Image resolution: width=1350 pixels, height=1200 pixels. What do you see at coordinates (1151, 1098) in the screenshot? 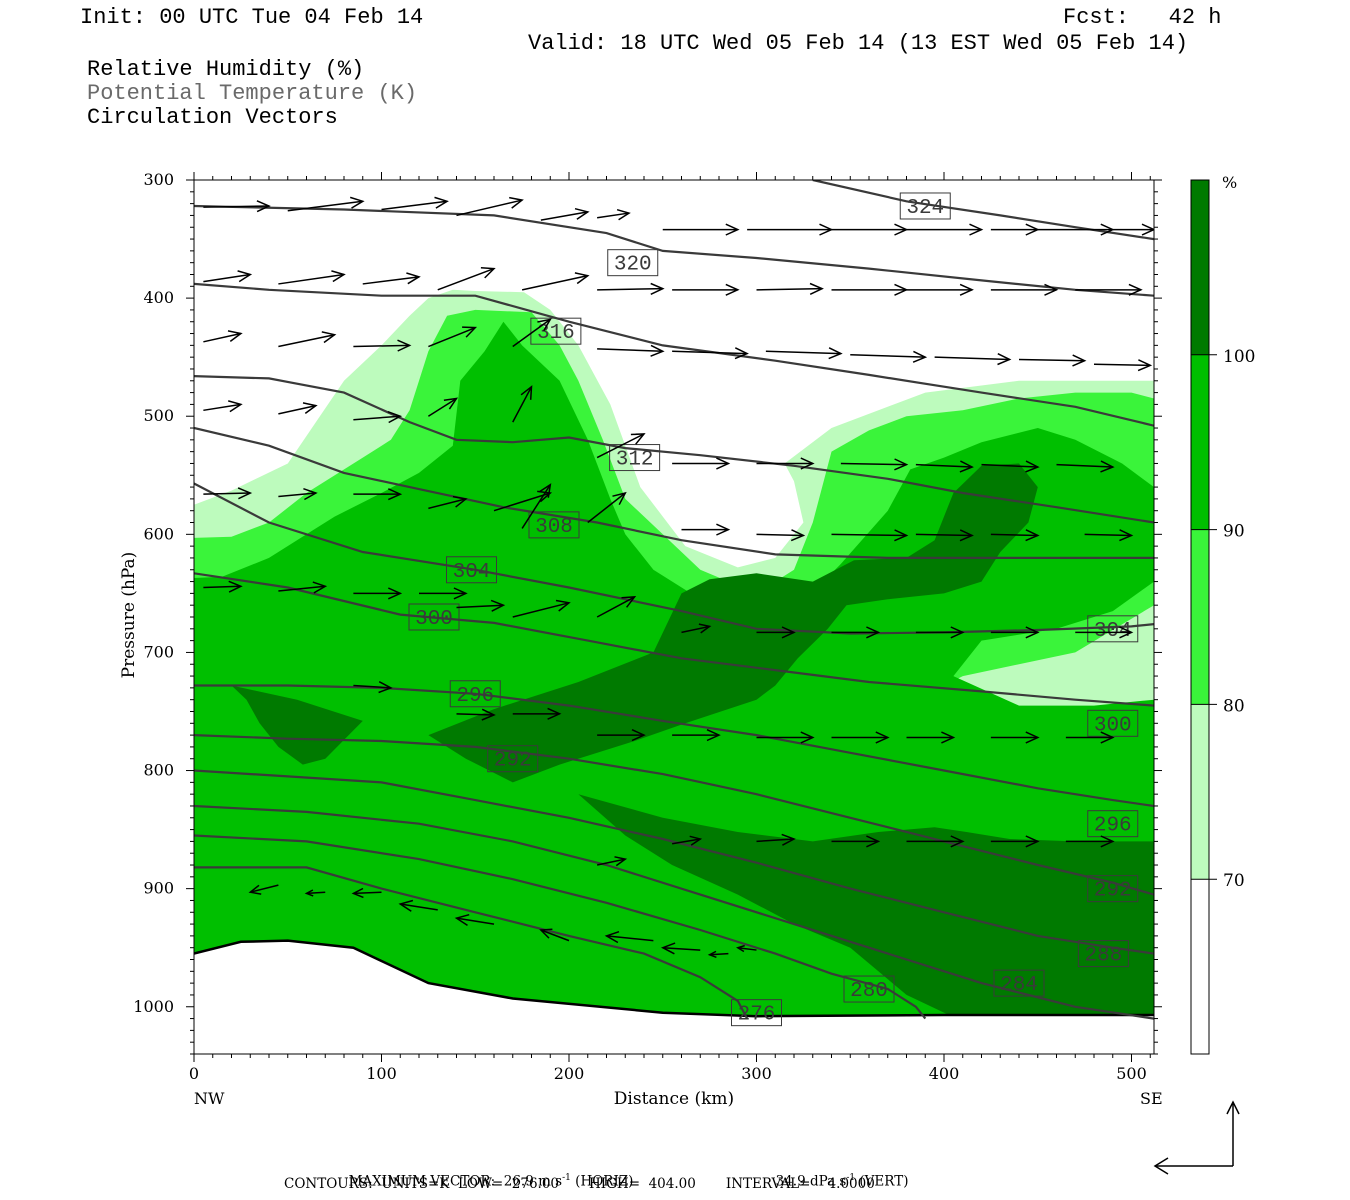
I see `x-right-end-label: SE` at bounding box center [1151, 1098].